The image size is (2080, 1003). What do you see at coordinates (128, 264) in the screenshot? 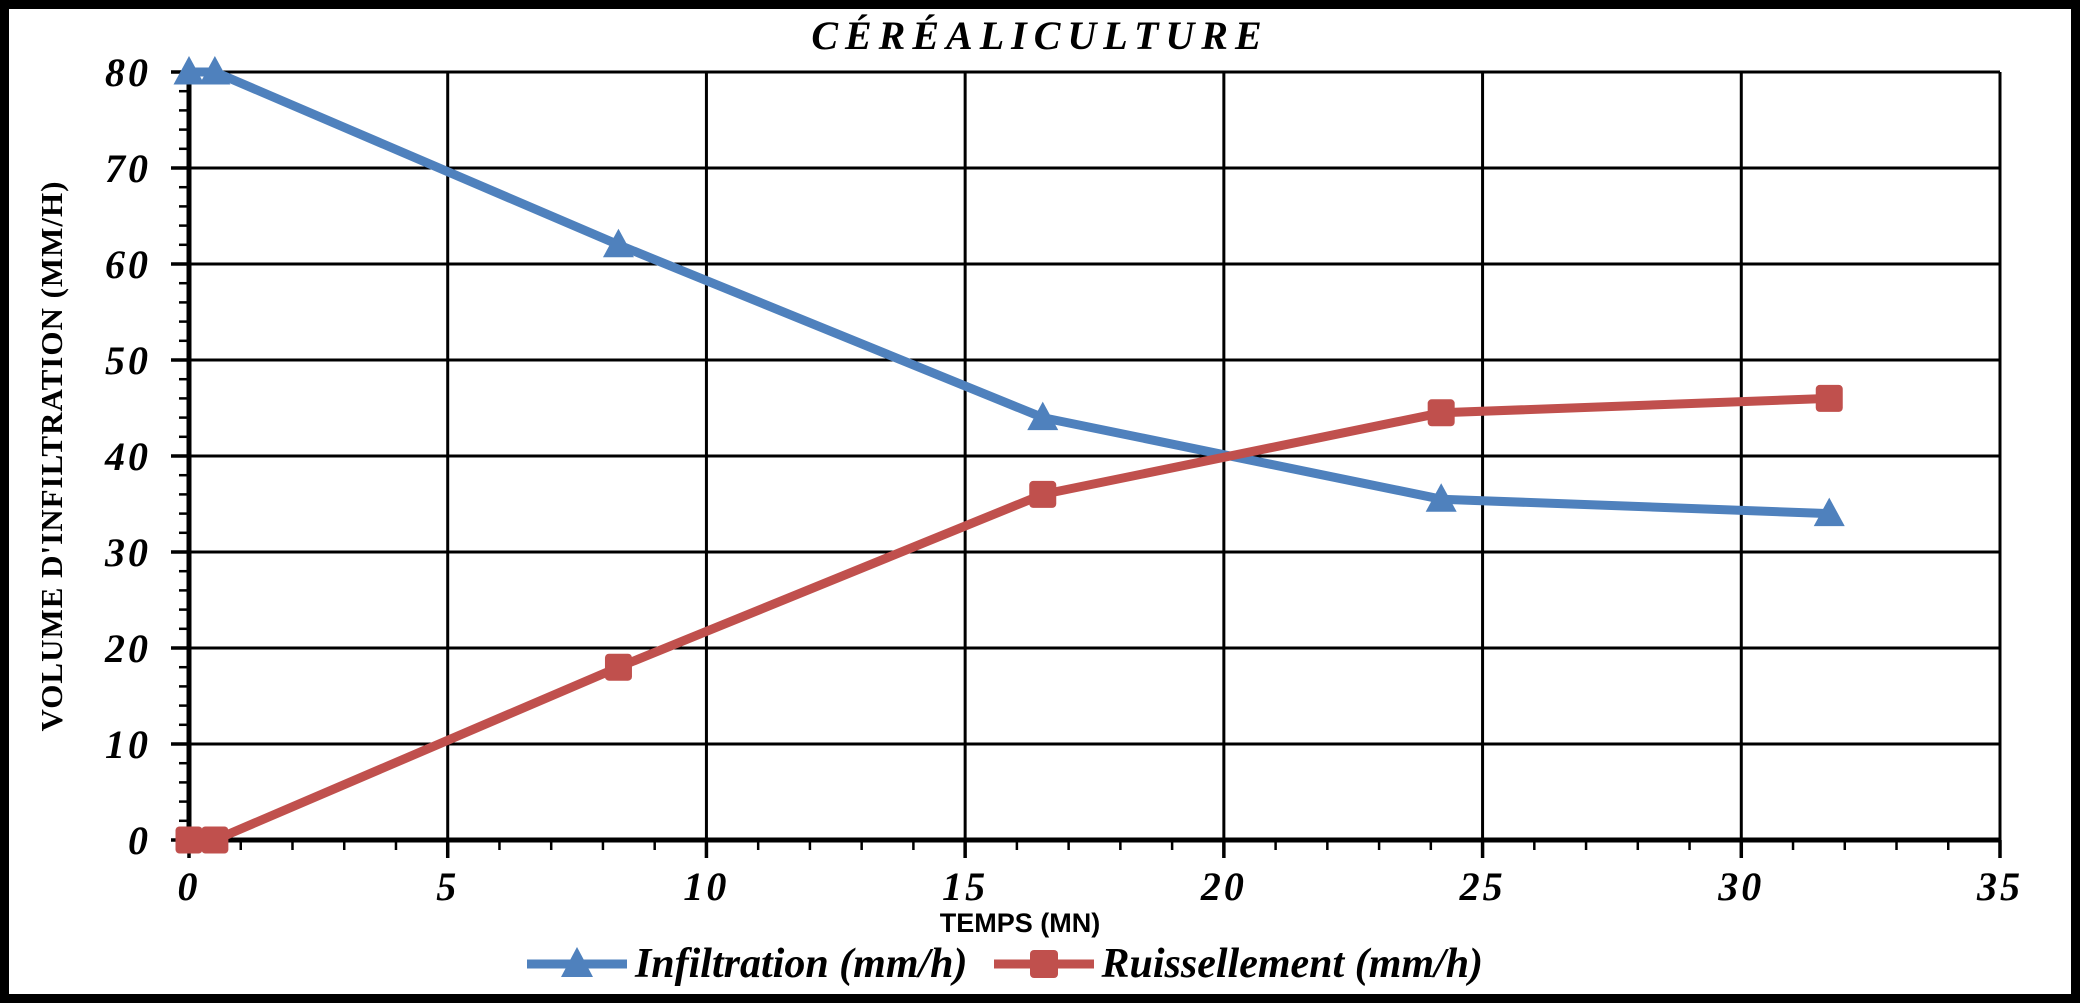
I see `svg-text: 60` at bounding box center [128, 264].